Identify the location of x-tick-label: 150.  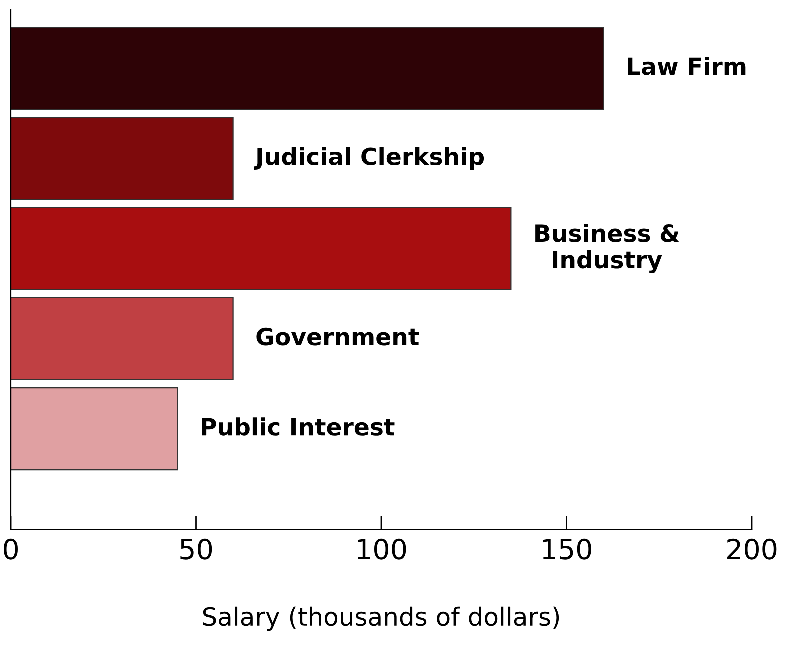
(567, 549).